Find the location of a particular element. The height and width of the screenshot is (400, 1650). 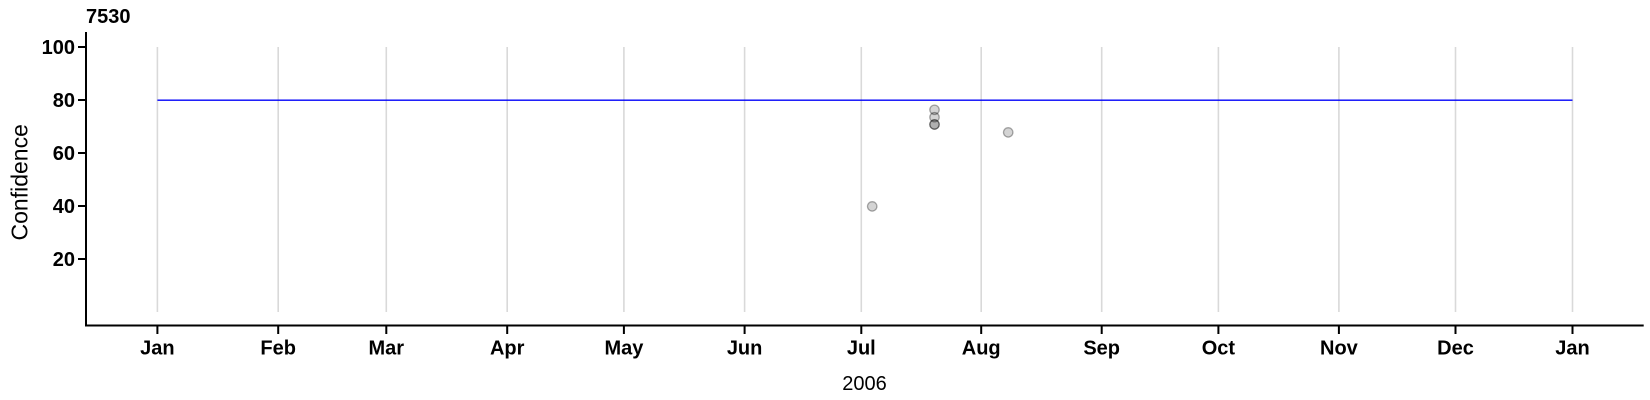

svg-text: 2006 is located at coordinates (864, 384).